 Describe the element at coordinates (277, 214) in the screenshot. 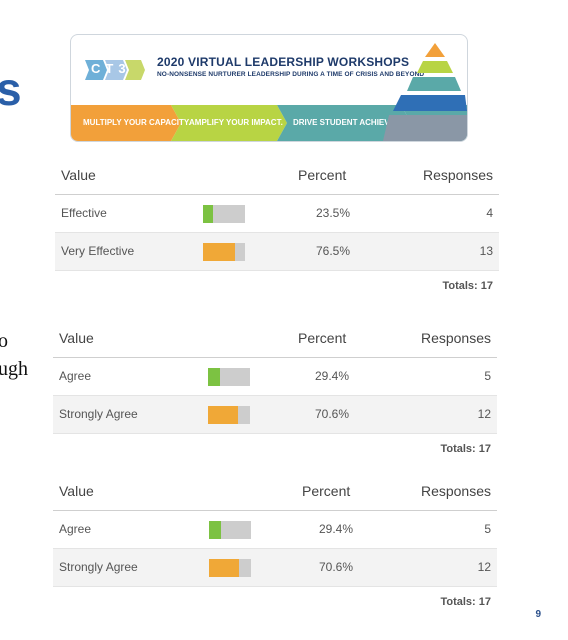

I see `table-row: Effective 23.5% 4` at that location.